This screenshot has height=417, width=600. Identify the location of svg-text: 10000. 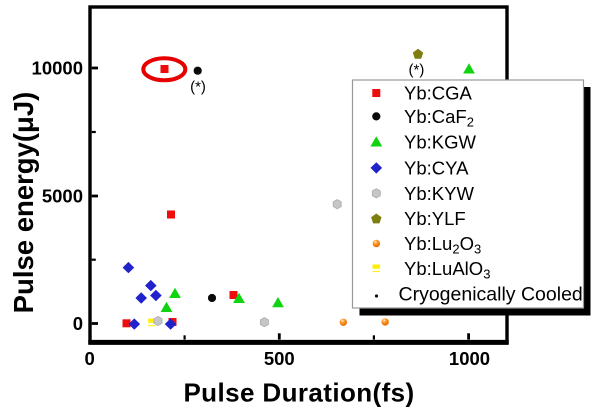
(57, 68).